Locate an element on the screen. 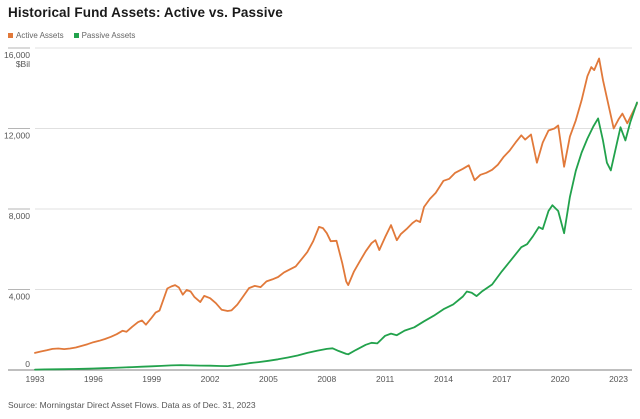  x-axis-tick-label: 2014 is located at coordinates (443, 379).